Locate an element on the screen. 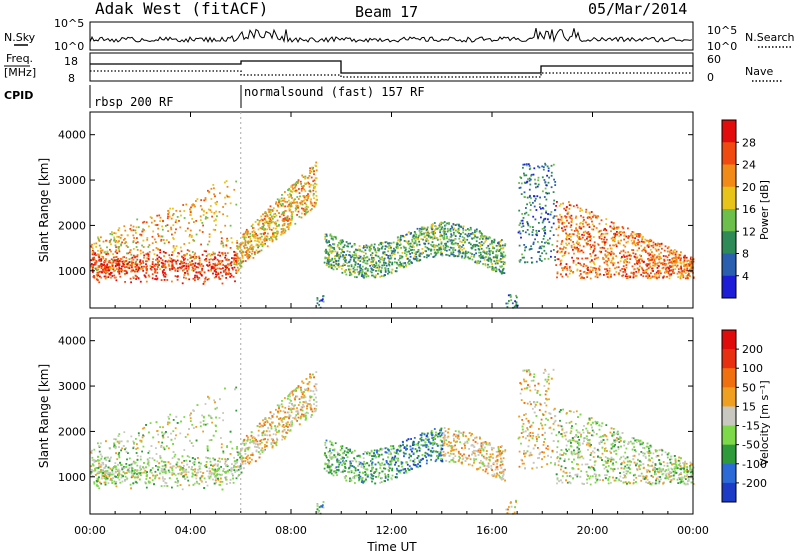  colorbar-tick-label: 8 is located at coordinates (745, 254).